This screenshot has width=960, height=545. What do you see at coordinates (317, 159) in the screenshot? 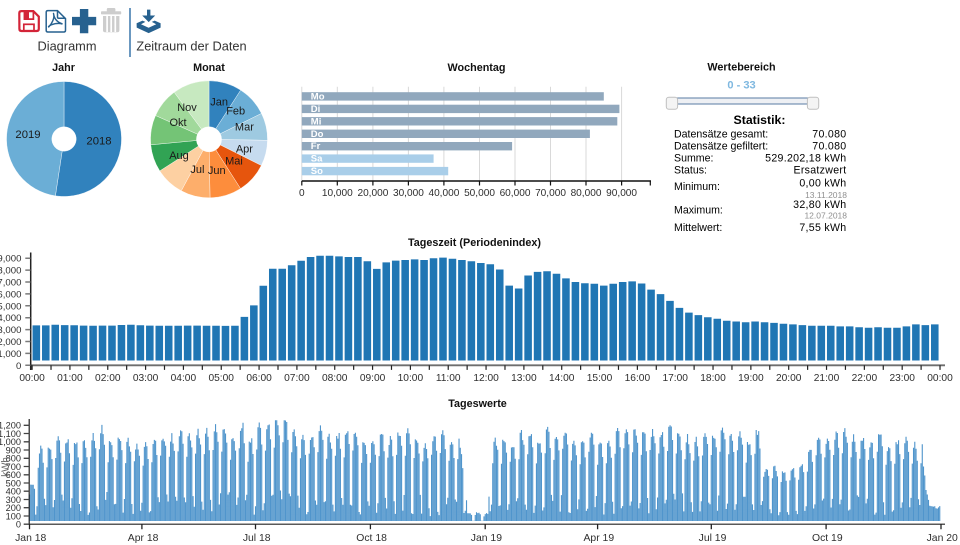
I see `svg-text: Sa` at bounding box center [317, 159].